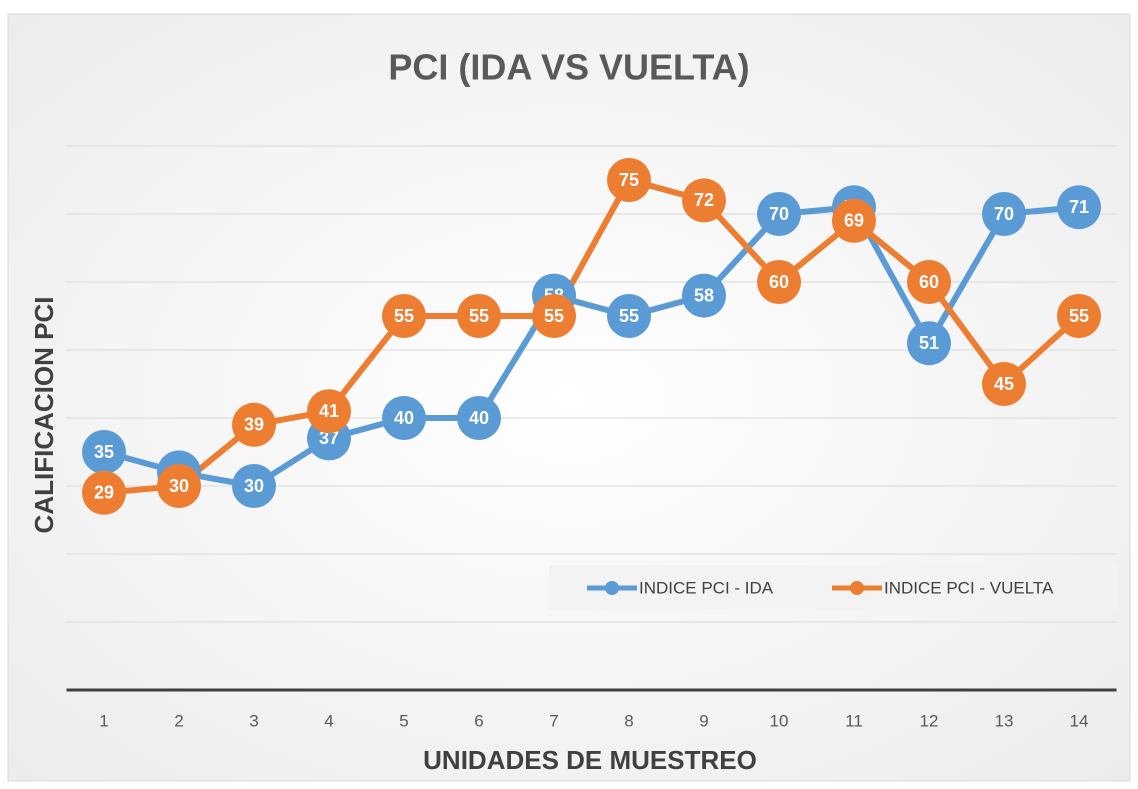 The height and width of the screenshot is (789, 1138). Describe the element at coordinates (628, 720) in the screenshot. I see `x-tick-label: 8` at that location.